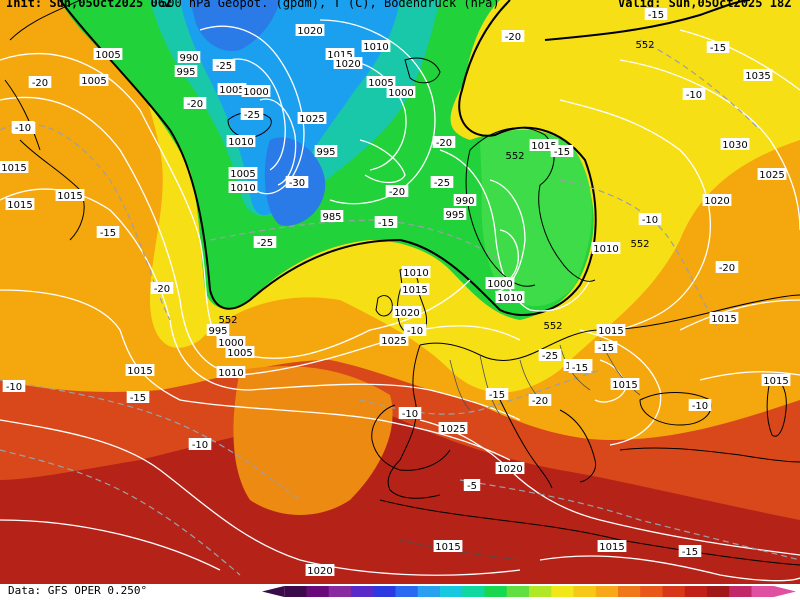 The image size is (800, 600). I want to click on svg-text: 985, so click(331, 217).